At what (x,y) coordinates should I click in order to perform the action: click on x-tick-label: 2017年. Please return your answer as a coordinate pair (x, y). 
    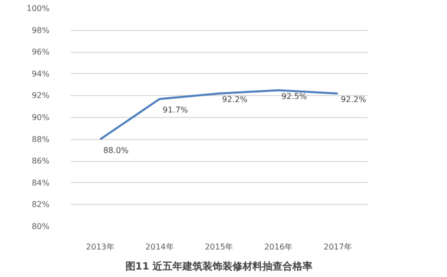
    Looking at the image, I should click on (338, 247).